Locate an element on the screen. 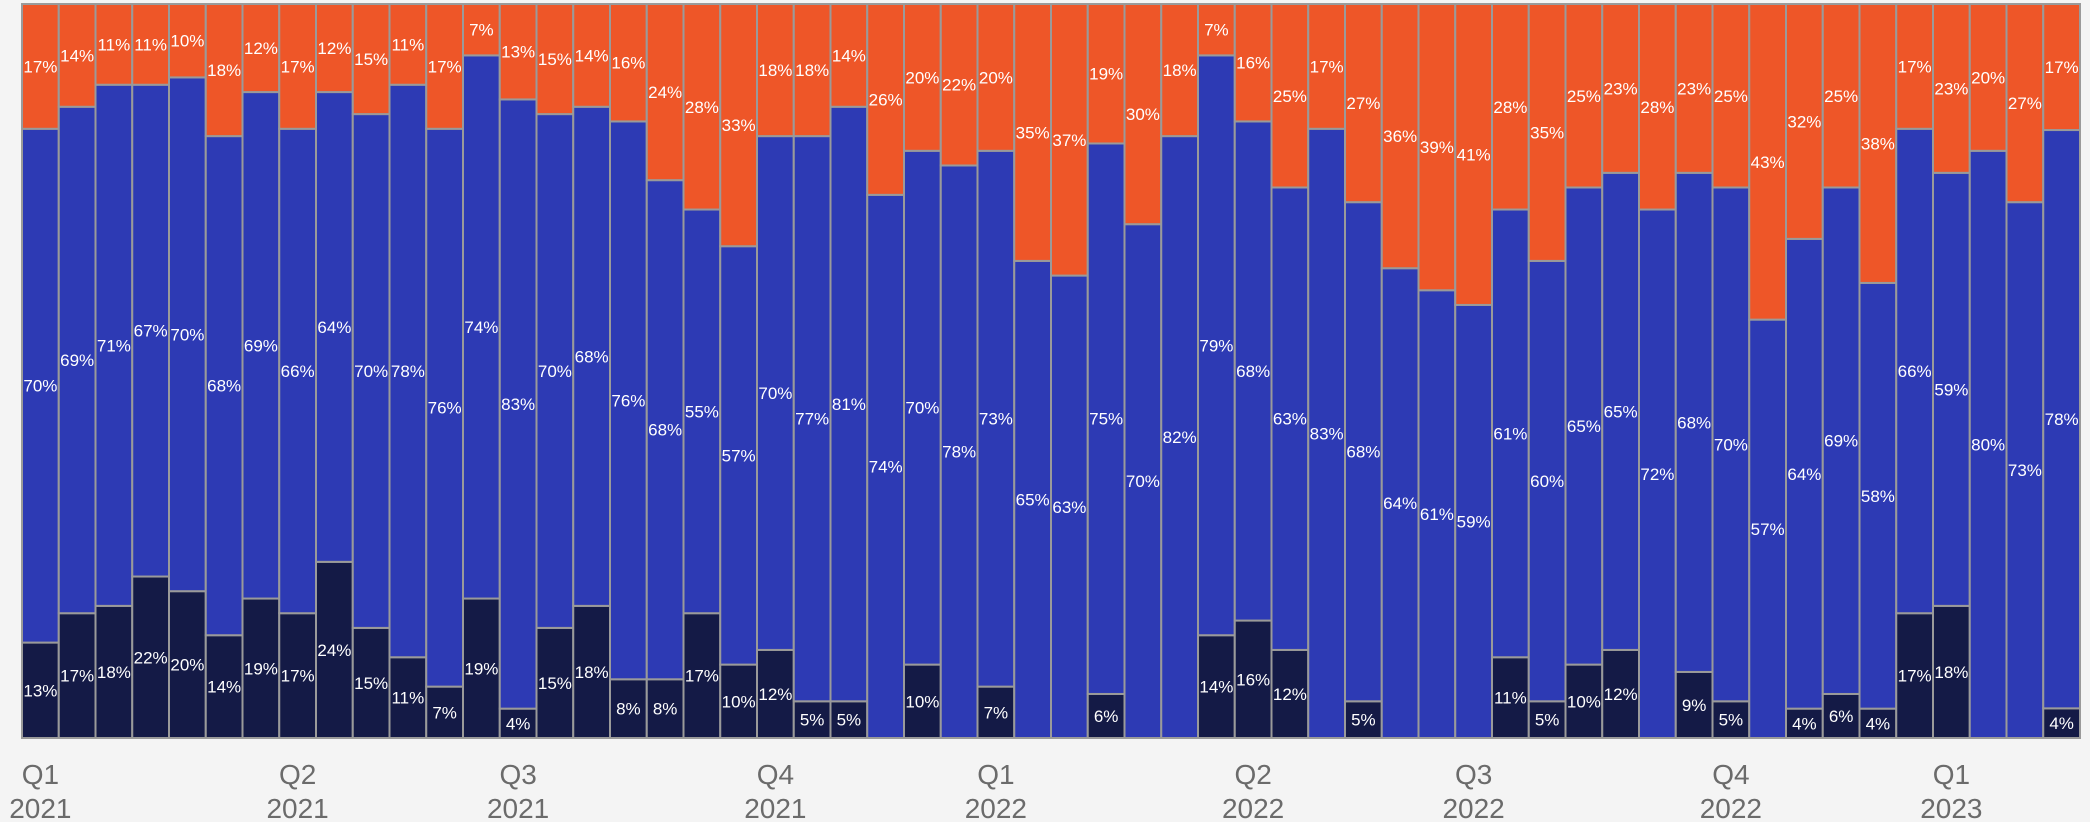 This screenshot has height=822, width=2090. segment-label-top: 38% is located at coordinates (1878, 143).